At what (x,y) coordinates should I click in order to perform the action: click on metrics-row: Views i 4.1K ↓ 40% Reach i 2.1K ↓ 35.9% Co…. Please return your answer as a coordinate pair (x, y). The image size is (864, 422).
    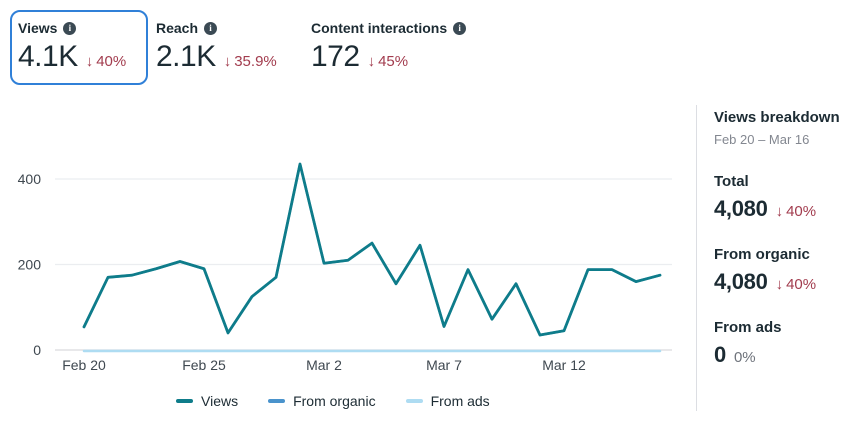
    Looking at the image, I should click on (242, 47).